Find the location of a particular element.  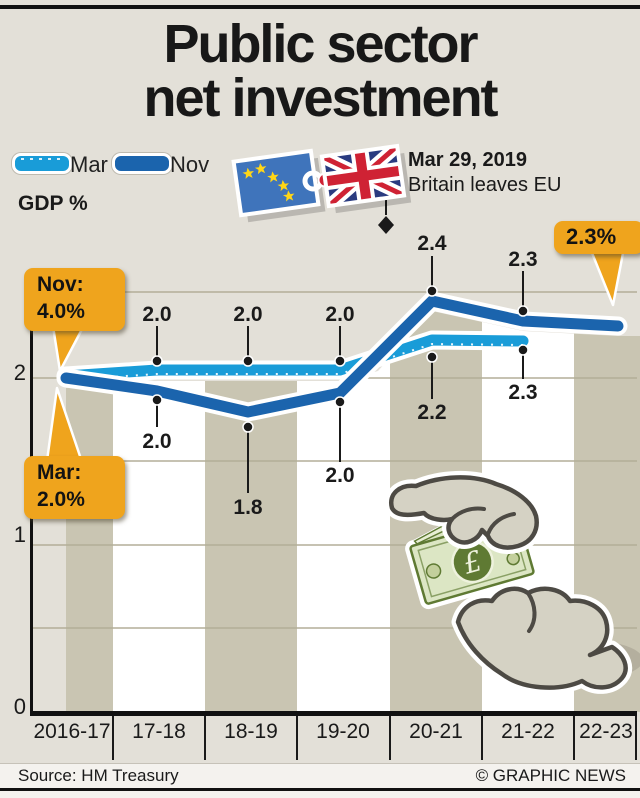

x-tick-separators is located at coordinates (374, 738).